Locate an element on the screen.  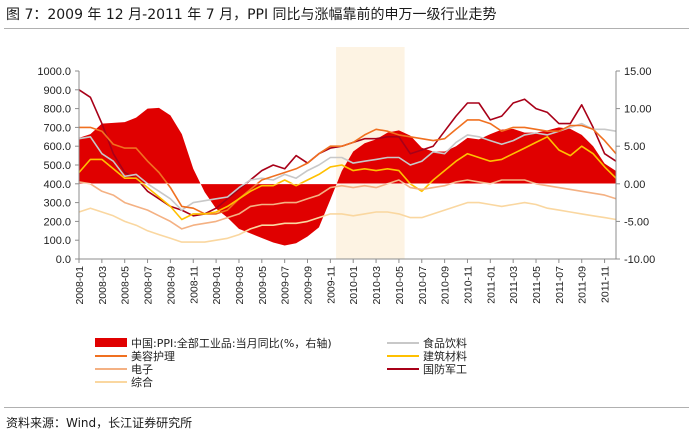
figure-source: 资料来源：Wind，长江证券研究所 is located at coordinates (99, 423).